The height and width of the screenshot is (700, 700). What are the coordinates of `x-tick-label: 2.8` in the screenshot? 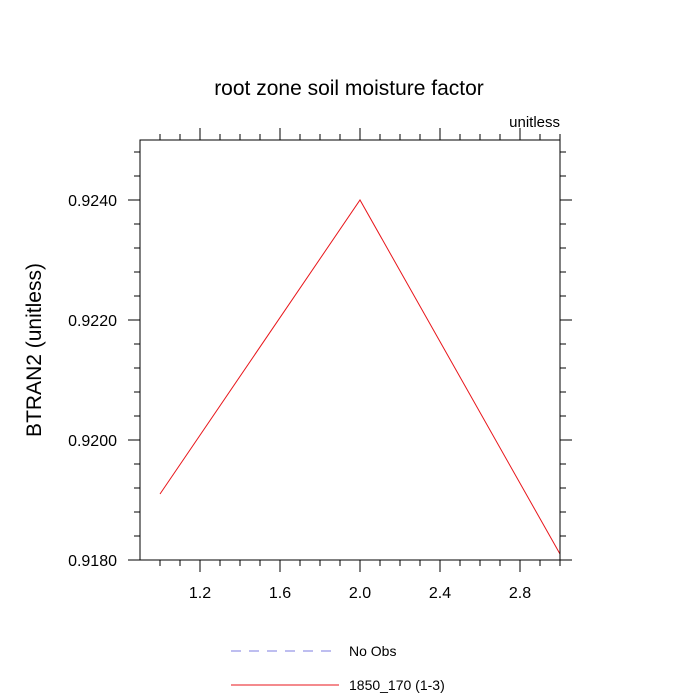 It's located at (520, 593).